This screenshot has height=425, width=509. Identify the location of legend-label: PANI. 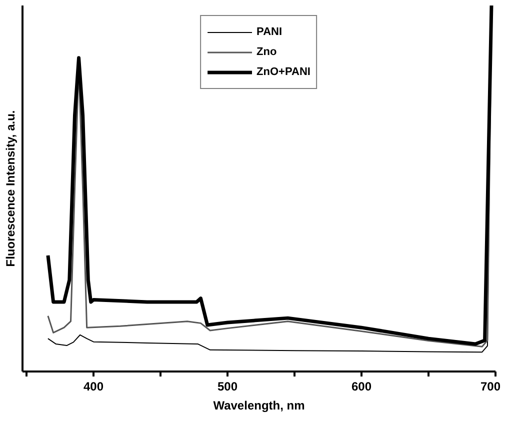
(269, 32).